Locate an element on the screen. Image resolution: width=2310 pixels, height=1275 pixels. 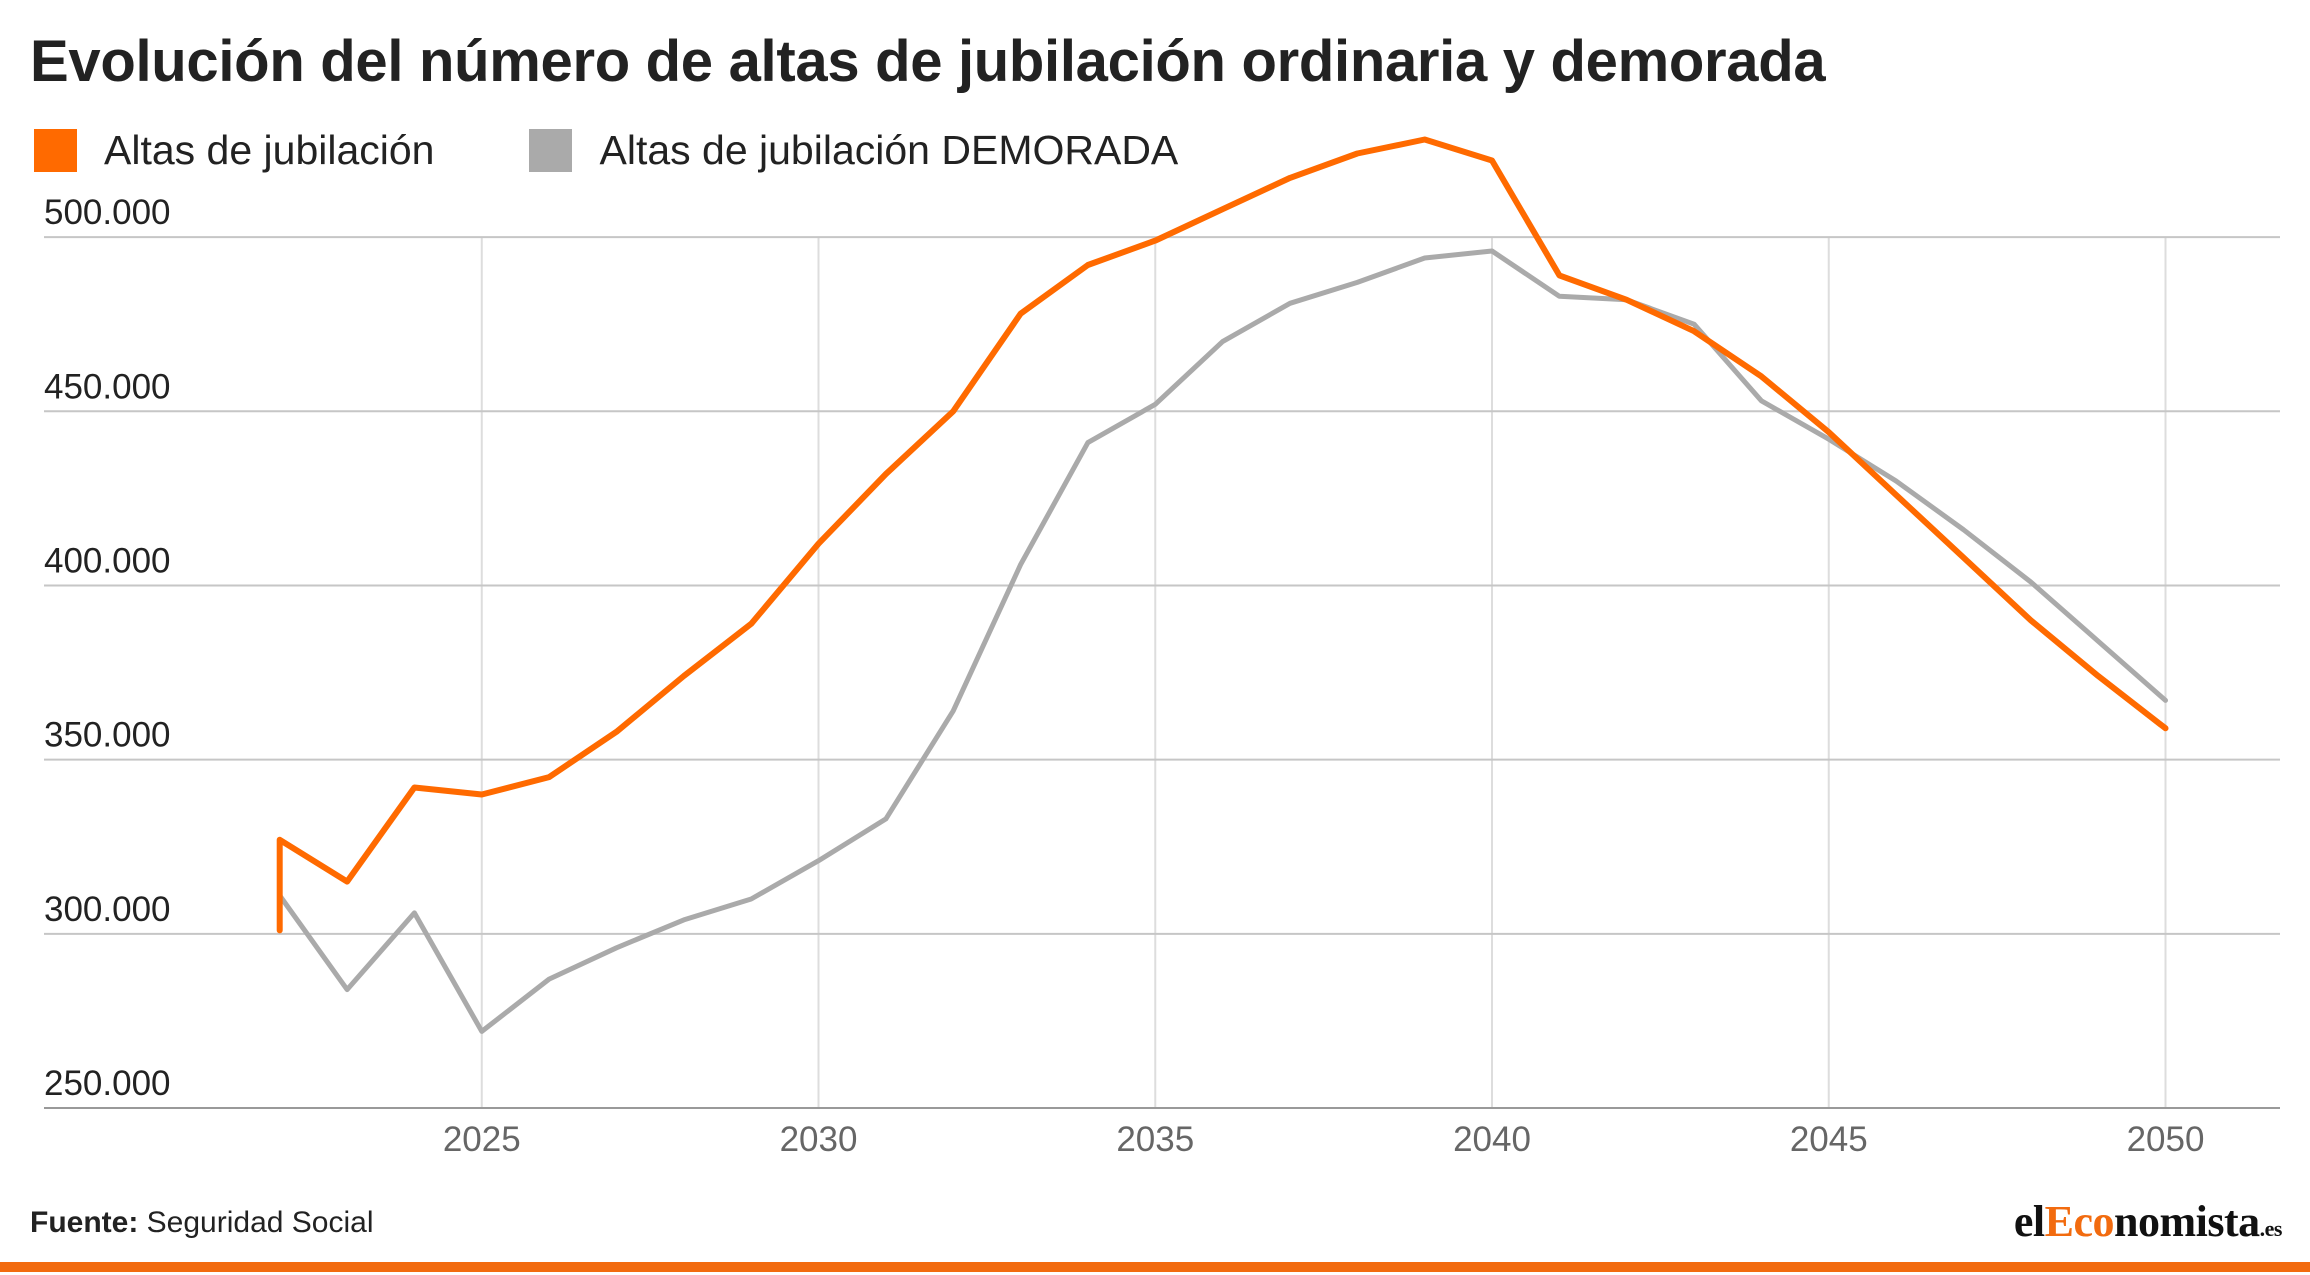
y-tick-label: 500.000 is located at coordinates (107, 212).